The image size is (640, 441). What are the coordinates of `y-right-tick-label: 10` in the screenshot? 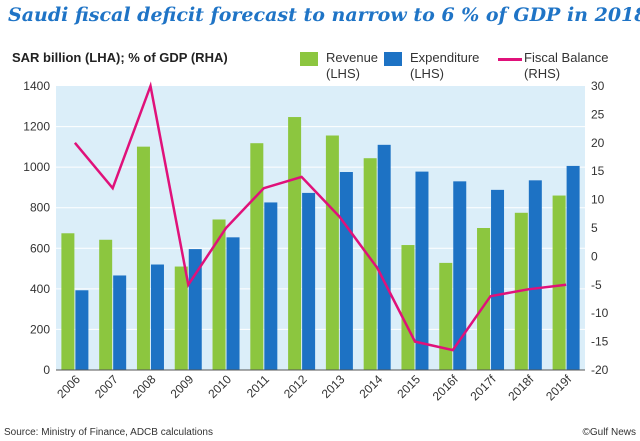 It's located at (598, 200).